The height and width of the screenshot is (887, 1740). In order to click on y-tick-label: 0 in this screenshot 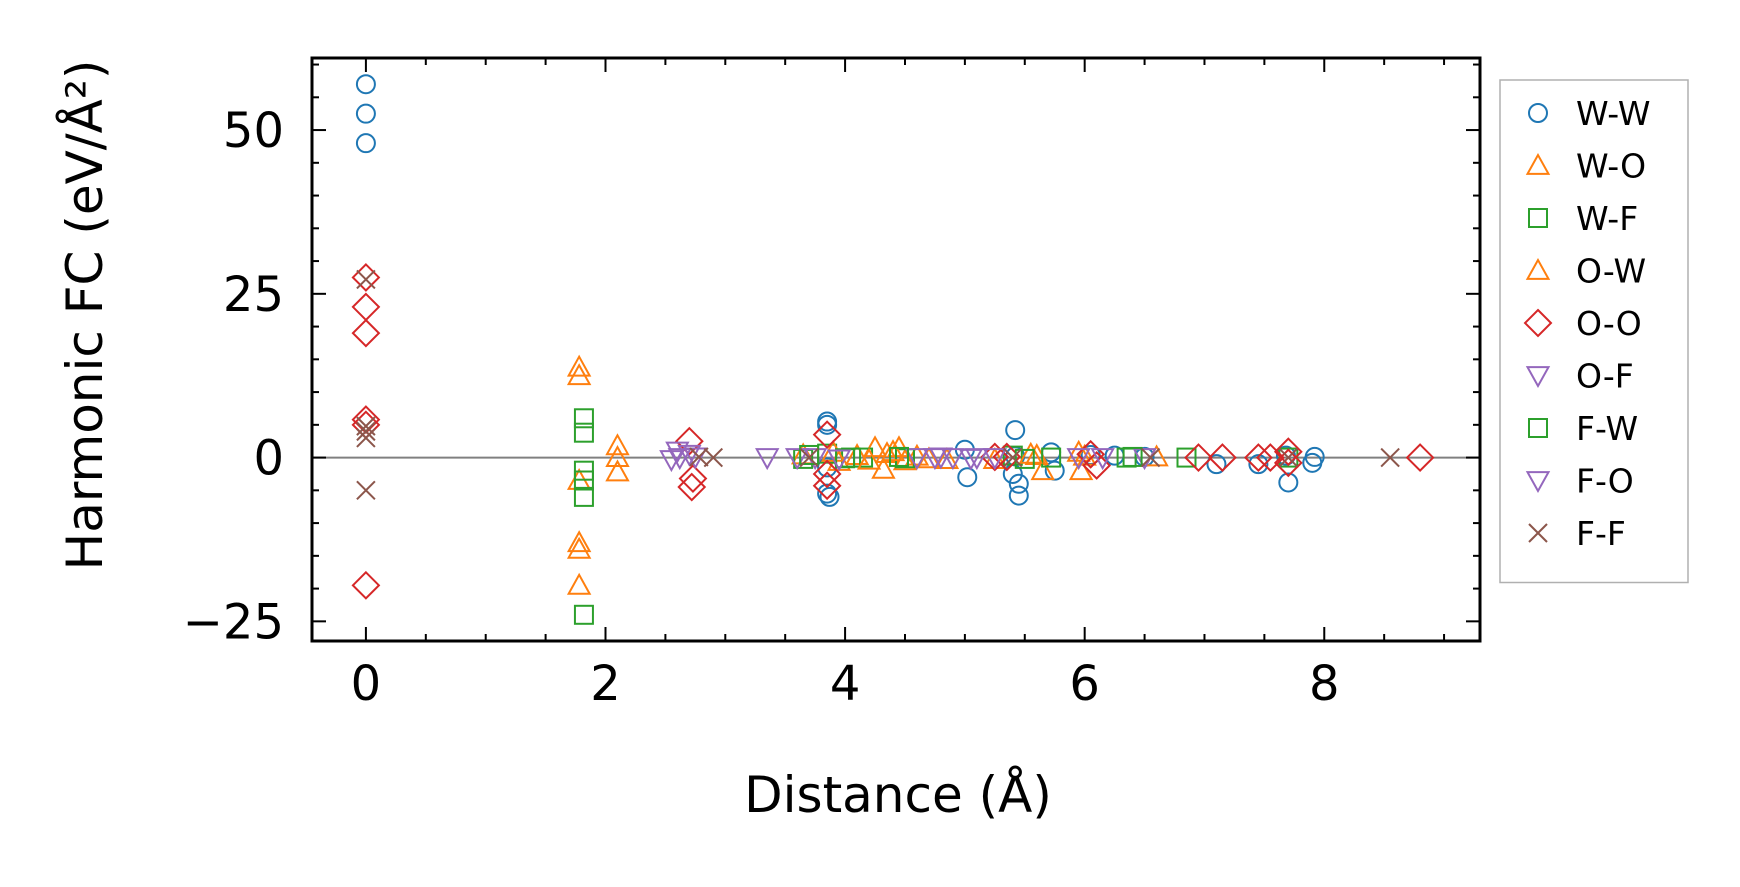, I will do `click(268, 459)`.